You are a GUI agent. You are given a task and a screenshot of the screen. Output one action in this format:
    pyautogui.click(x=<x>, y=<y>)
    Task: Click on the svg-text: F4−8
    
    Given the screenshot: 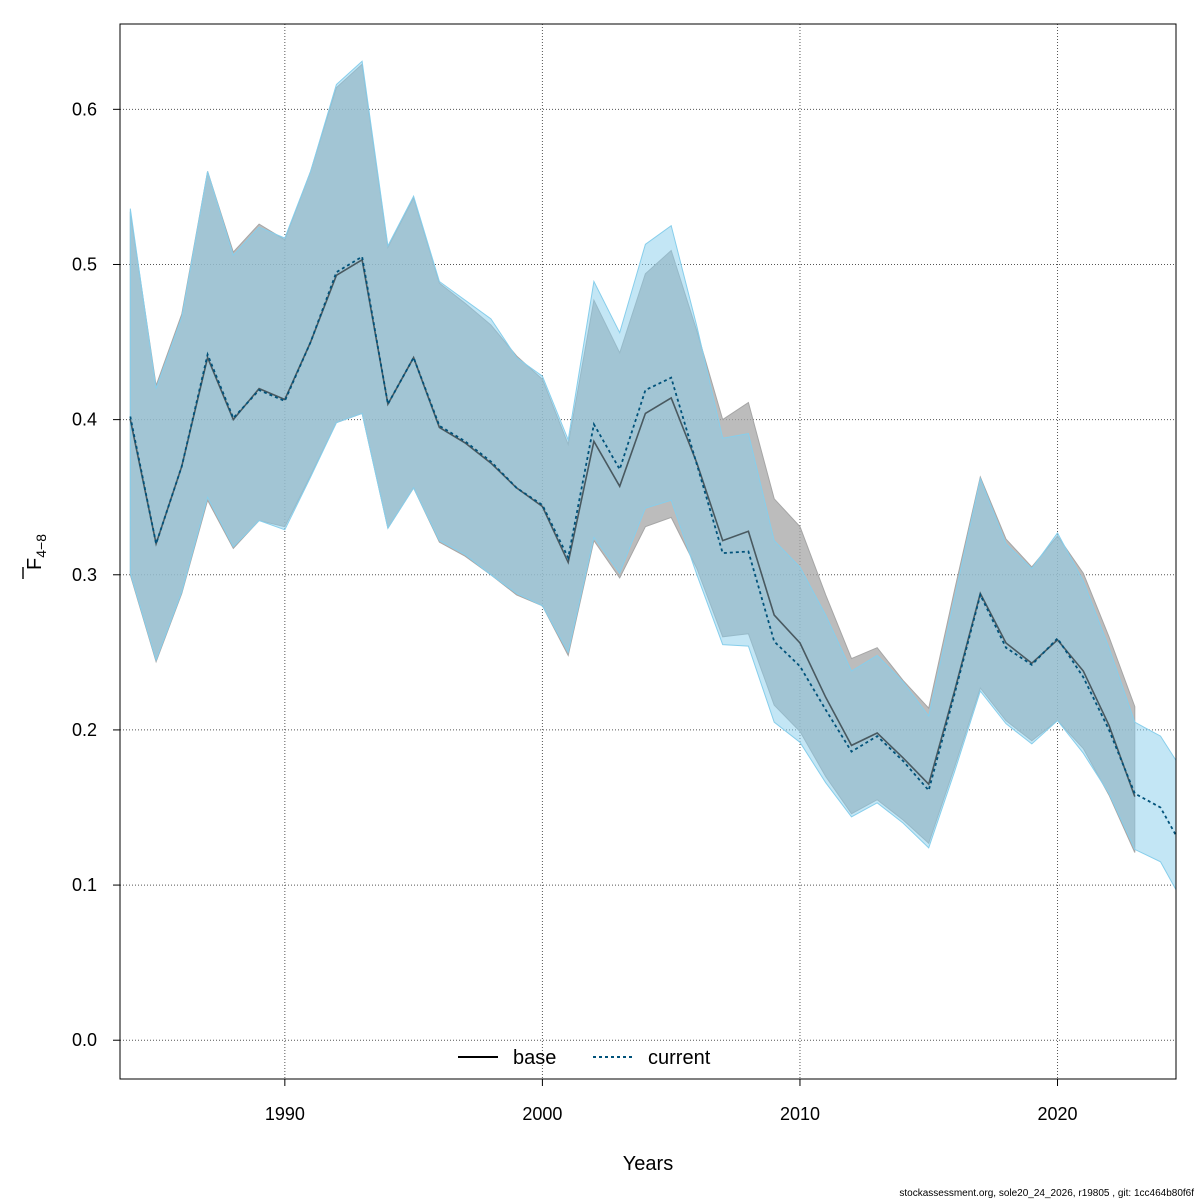 What is the action you would take?
    pyautogui.click(x=36, y=552)
    